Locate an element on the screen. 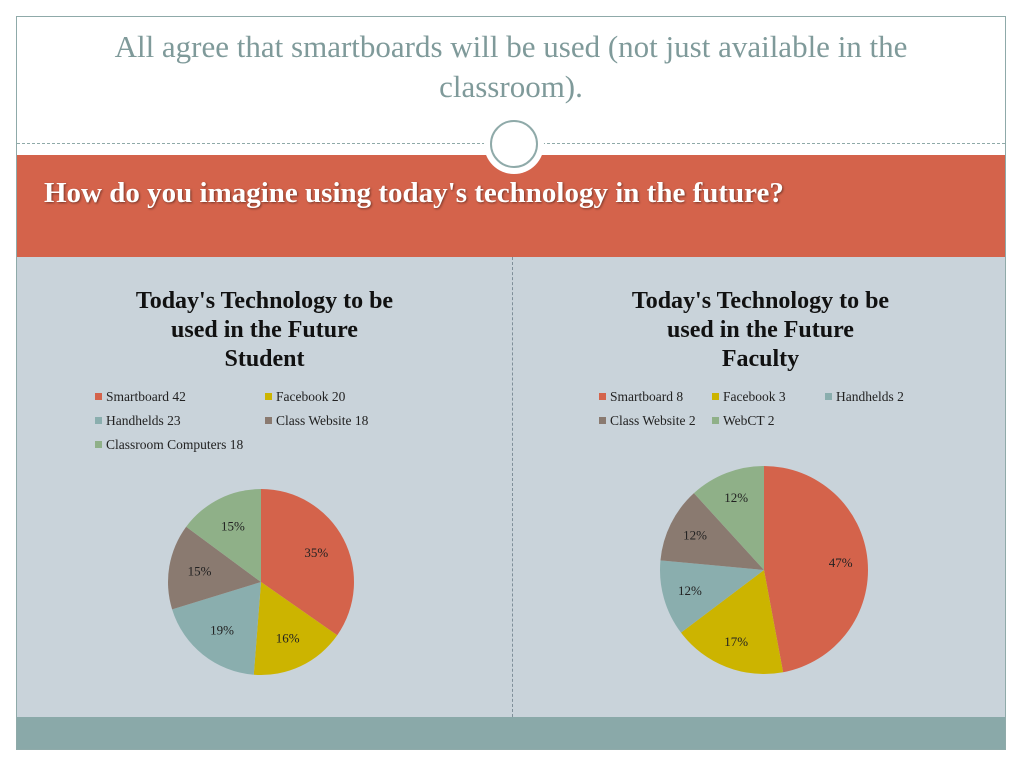 The height and width of the screenshot is (768, 1024). pie-data-label: 19% is located at coordinates (222, 630).